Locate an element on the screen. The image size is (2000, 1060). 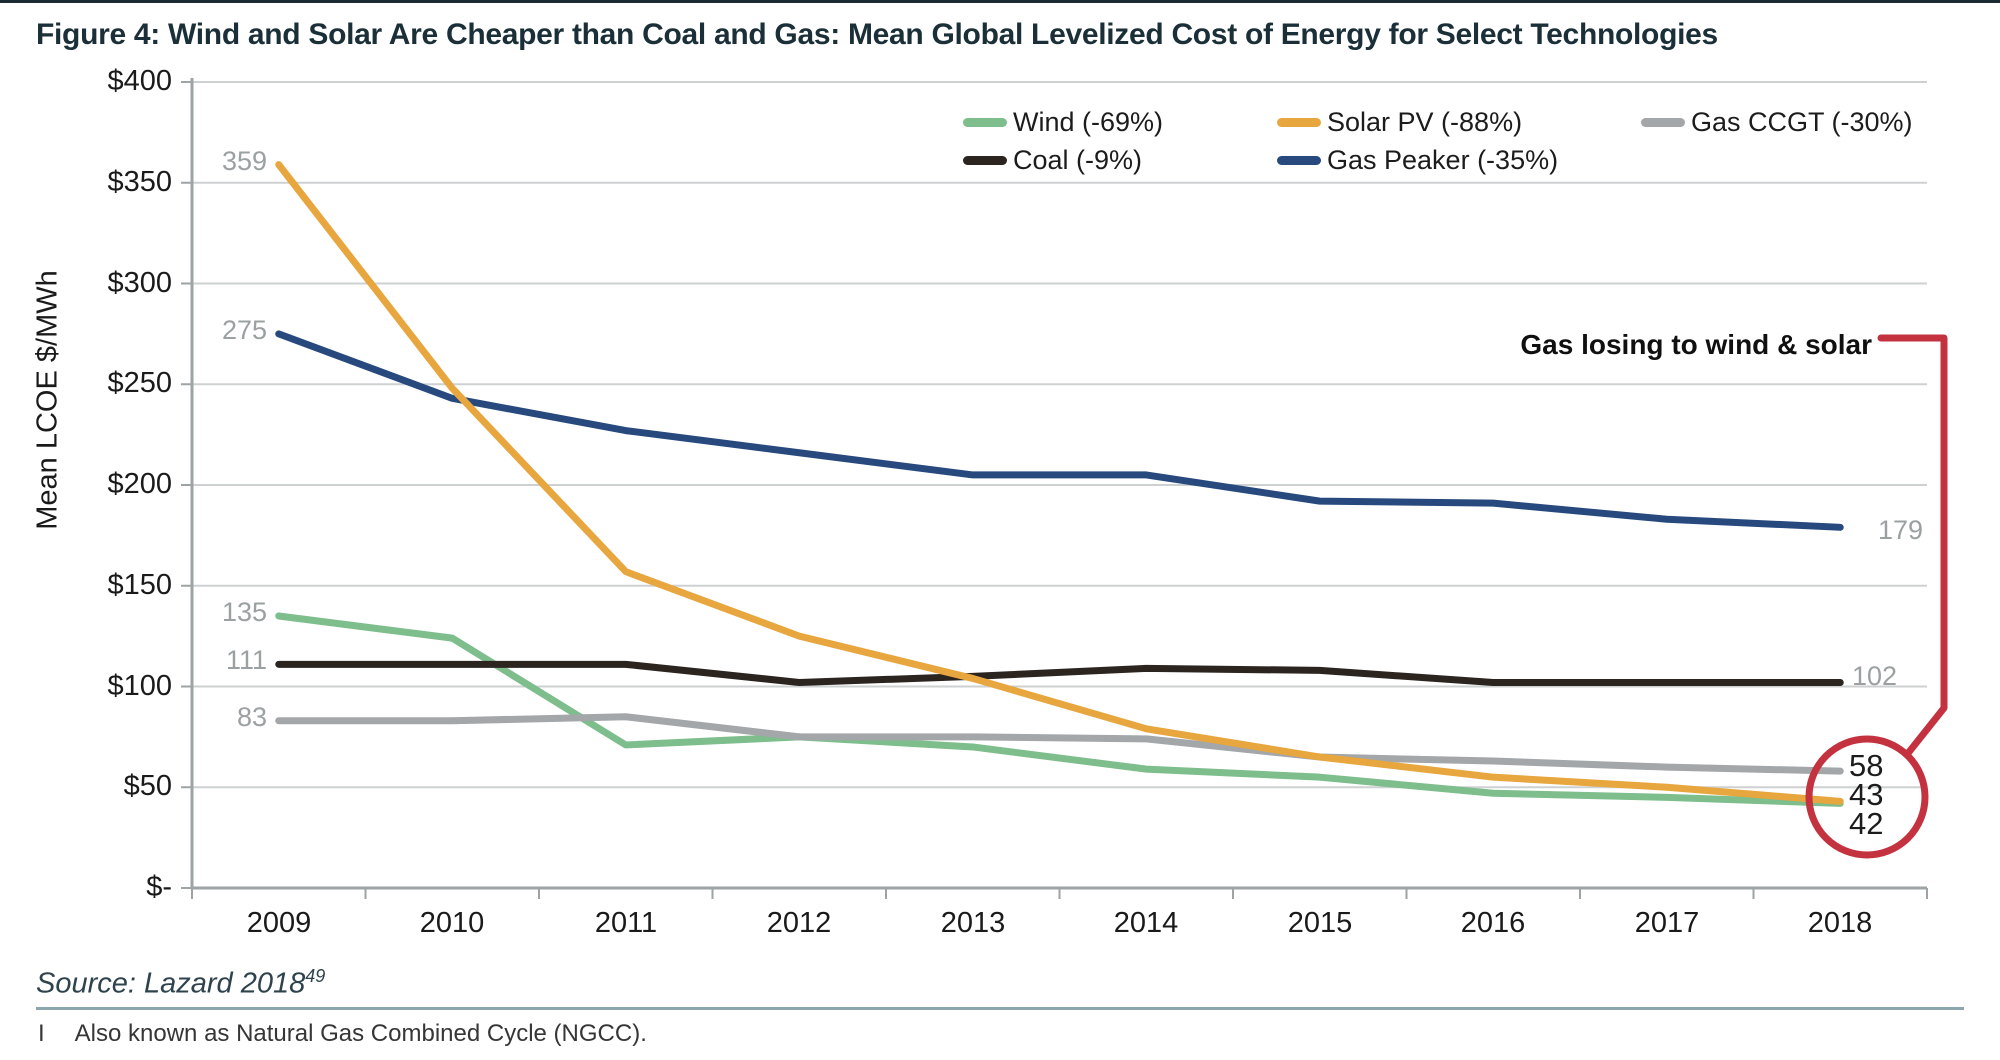
x-tick-label-2017: 2017 is located at coordinates (1667, 923).